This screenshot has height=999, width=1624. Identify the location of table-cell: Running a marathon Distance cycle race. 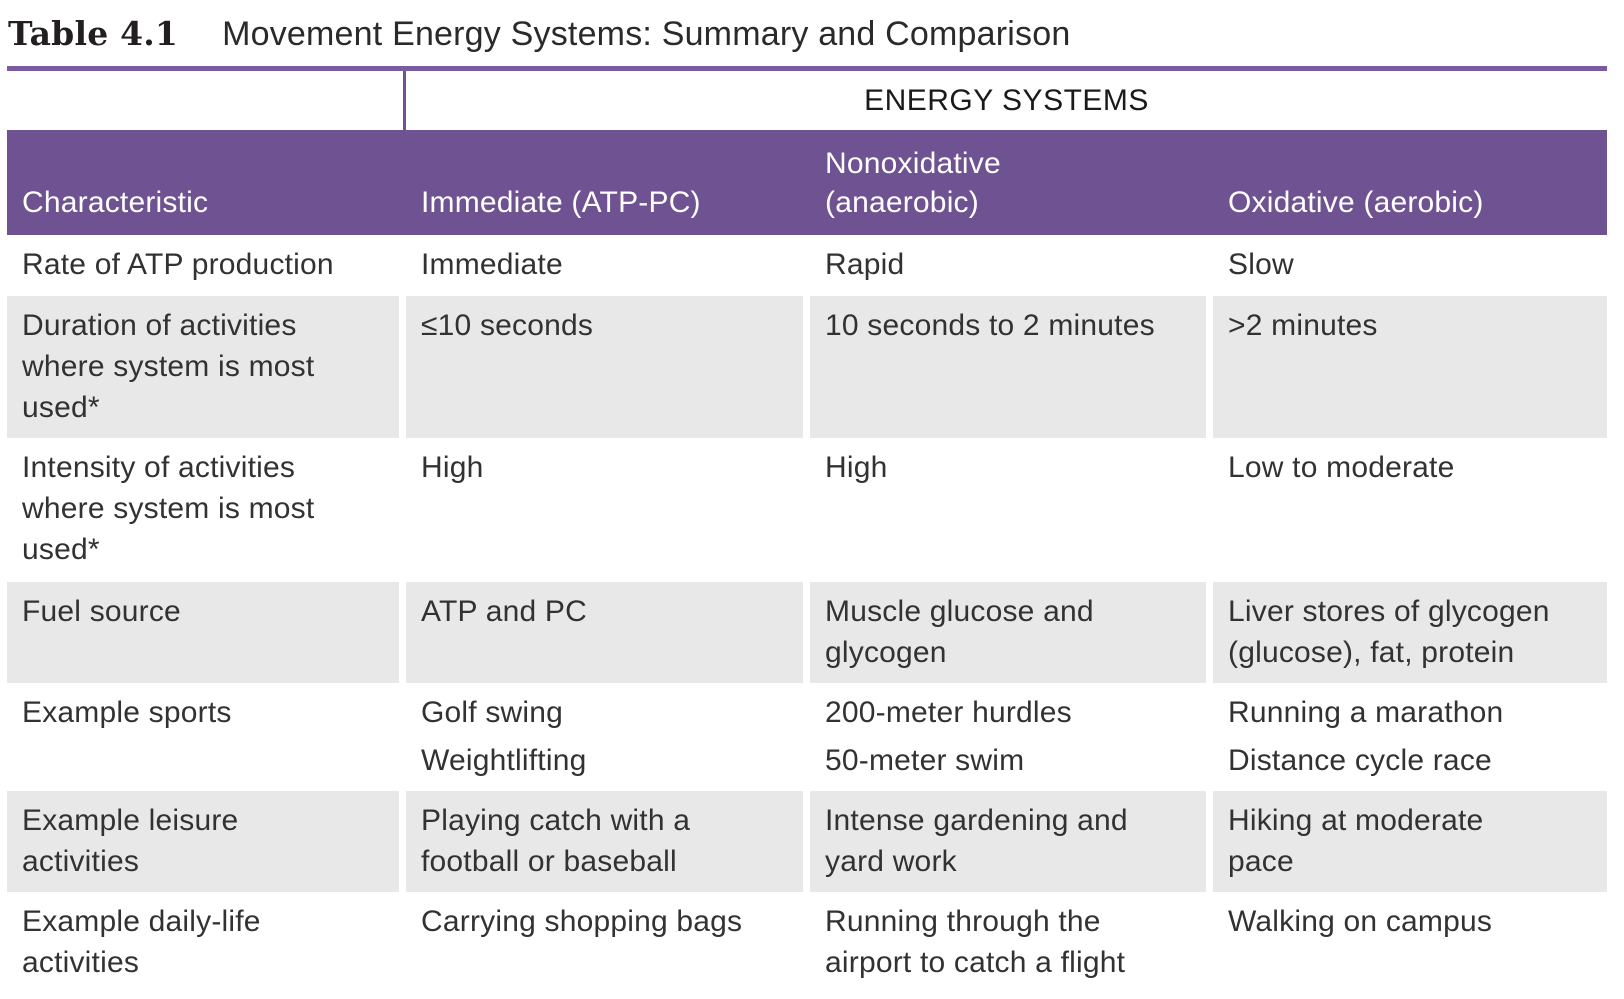
(1366, 736).